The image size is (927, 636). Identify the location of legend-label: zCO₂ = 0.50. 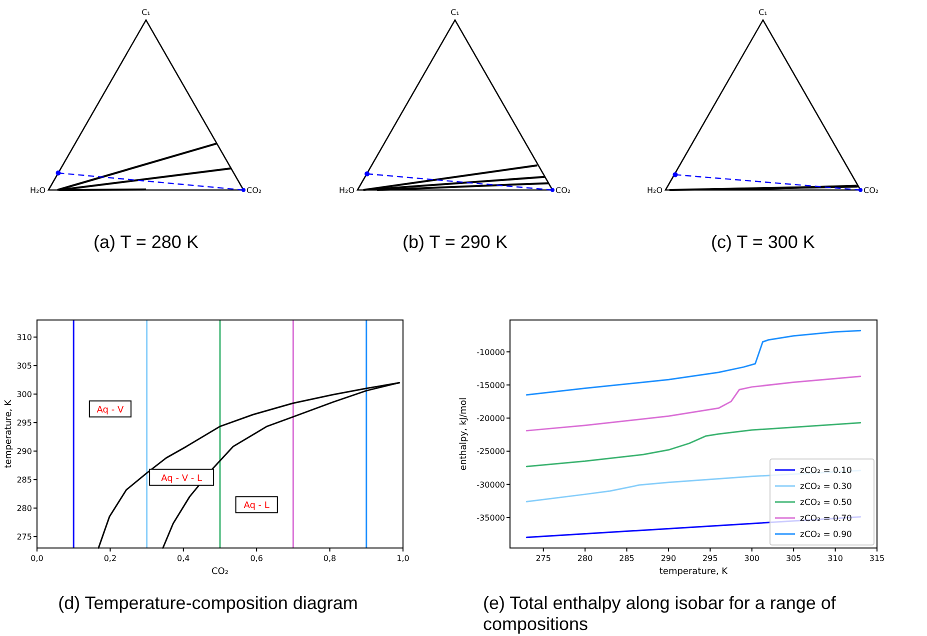
(826, 503).